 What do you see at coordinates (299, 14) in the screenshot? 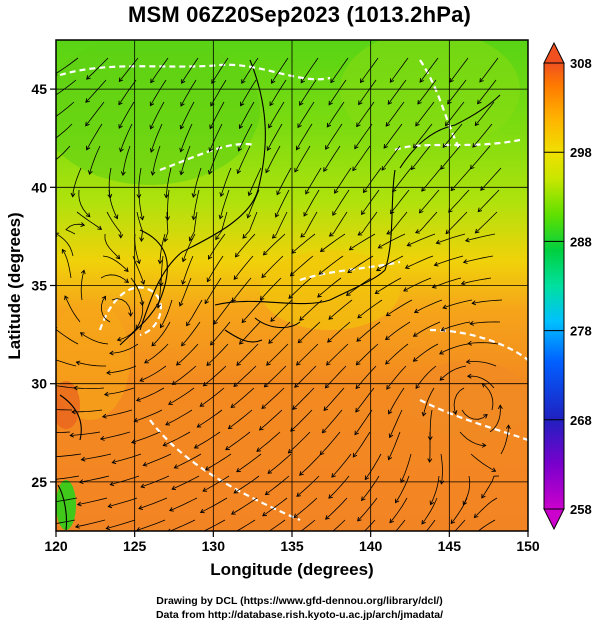
I see `map-title: MSM 06Z20Sep2023 (1013.2hPa)` at bounding box center [299, 14].